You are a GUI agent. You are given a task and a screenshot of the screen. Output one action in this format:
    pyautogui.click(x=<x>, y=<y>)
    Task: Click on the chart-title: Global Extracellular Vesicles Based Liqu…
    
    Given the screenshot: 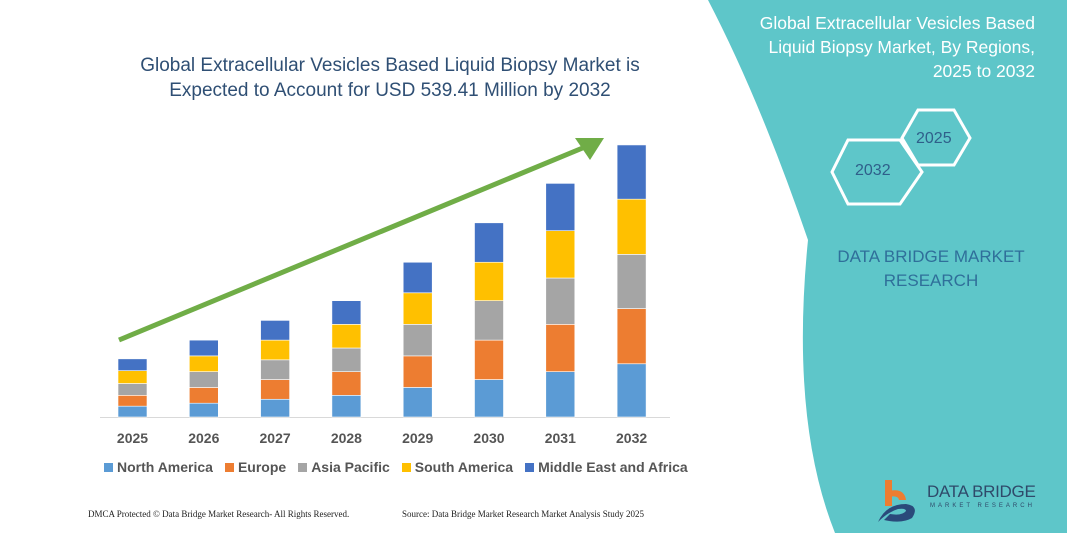 What is the action you would take?
    pyautogui.click(x=390, y=78)
    